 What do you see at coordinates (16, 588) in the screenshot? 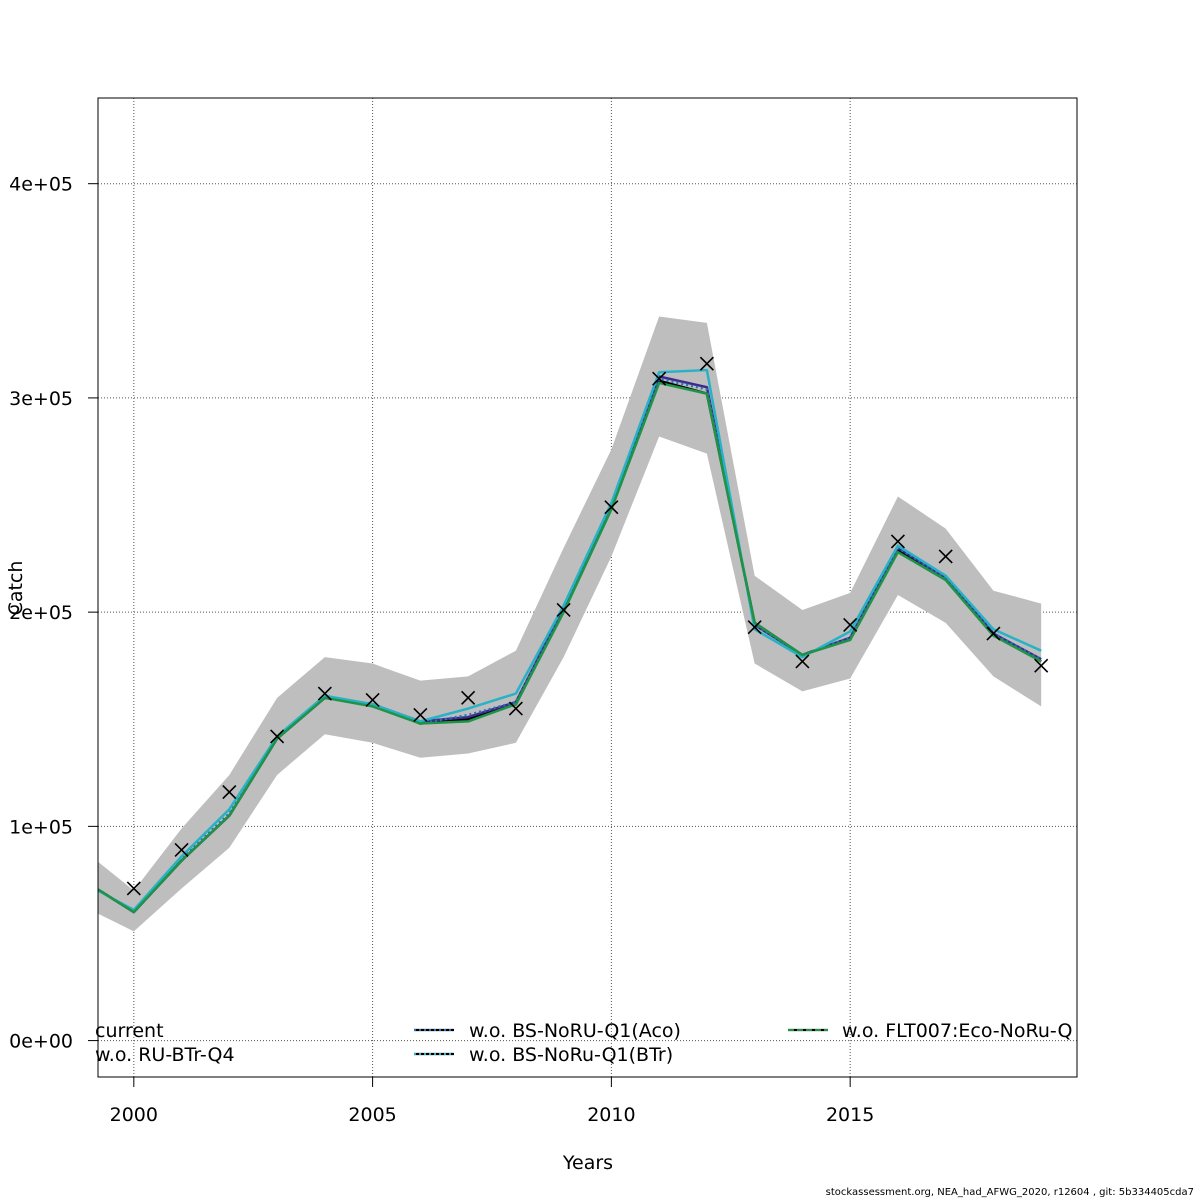
I see `y-axis-label: Catch` at bounding box center [16, 588].